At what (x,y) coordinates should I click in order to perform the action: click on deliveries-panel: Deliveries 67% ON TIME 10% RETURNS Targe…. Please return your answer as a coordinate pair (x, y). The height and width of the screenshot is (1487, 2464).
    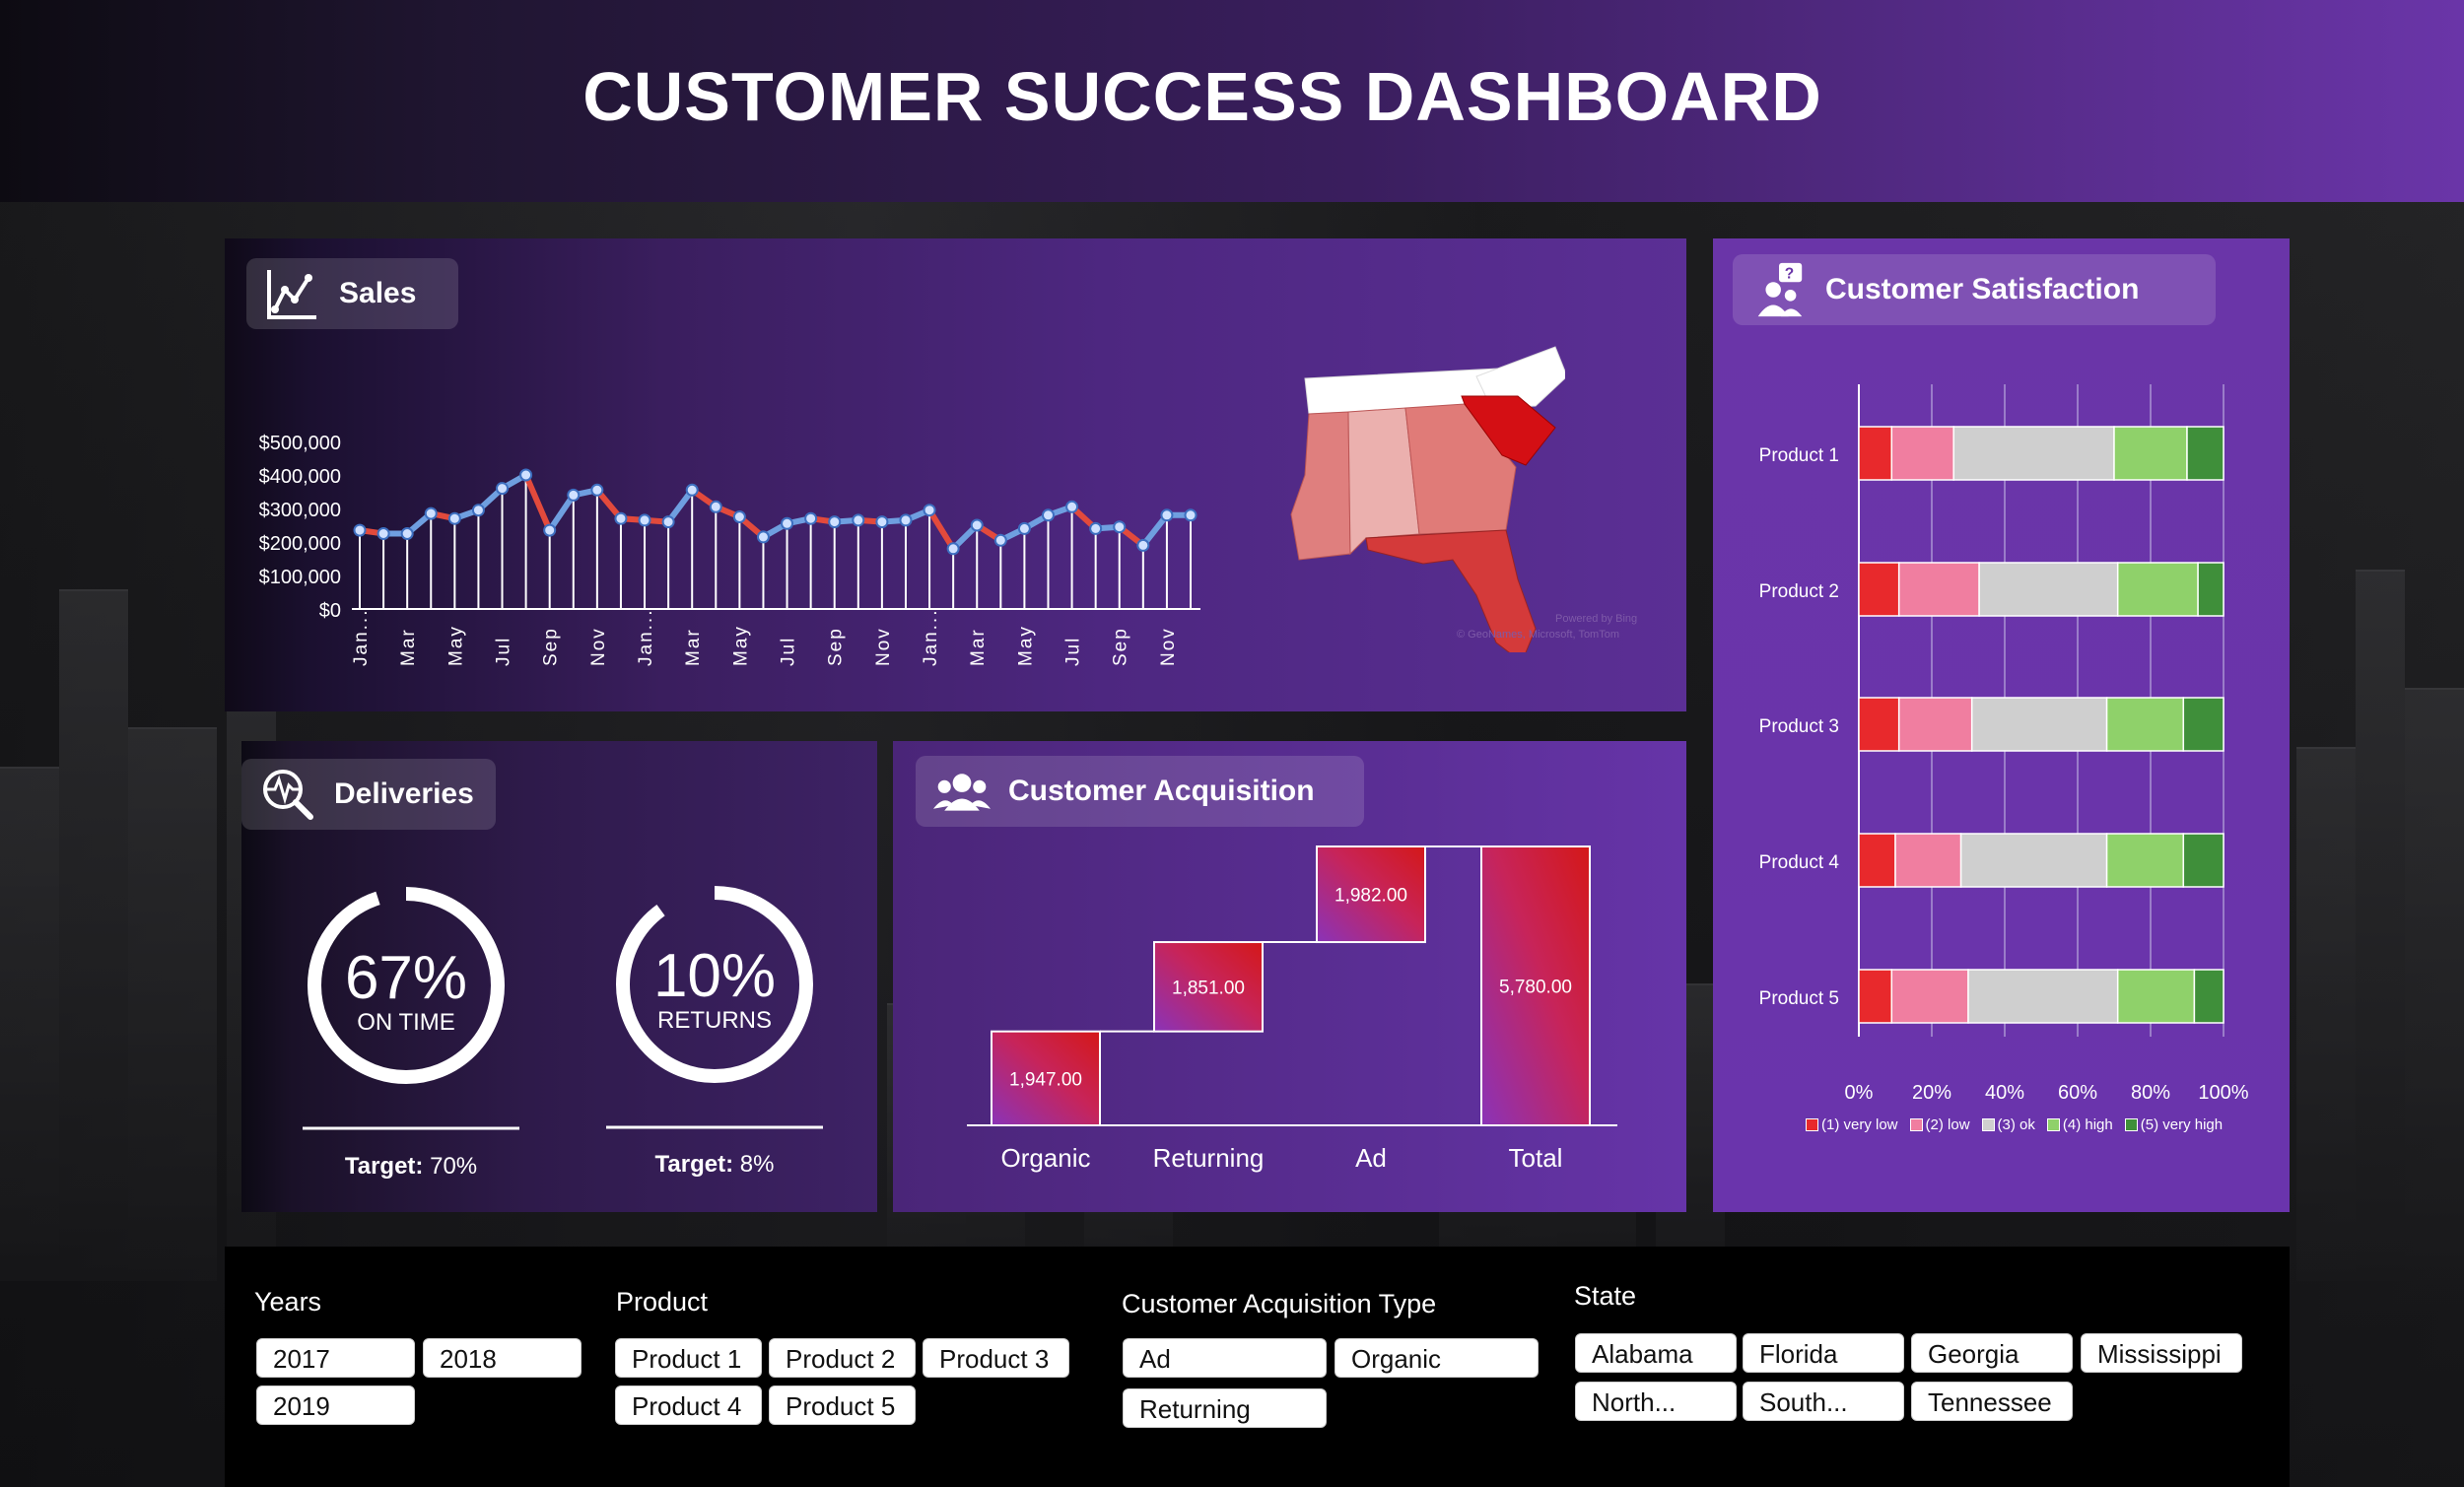
    Looking at the image, I should click on (559, 976).